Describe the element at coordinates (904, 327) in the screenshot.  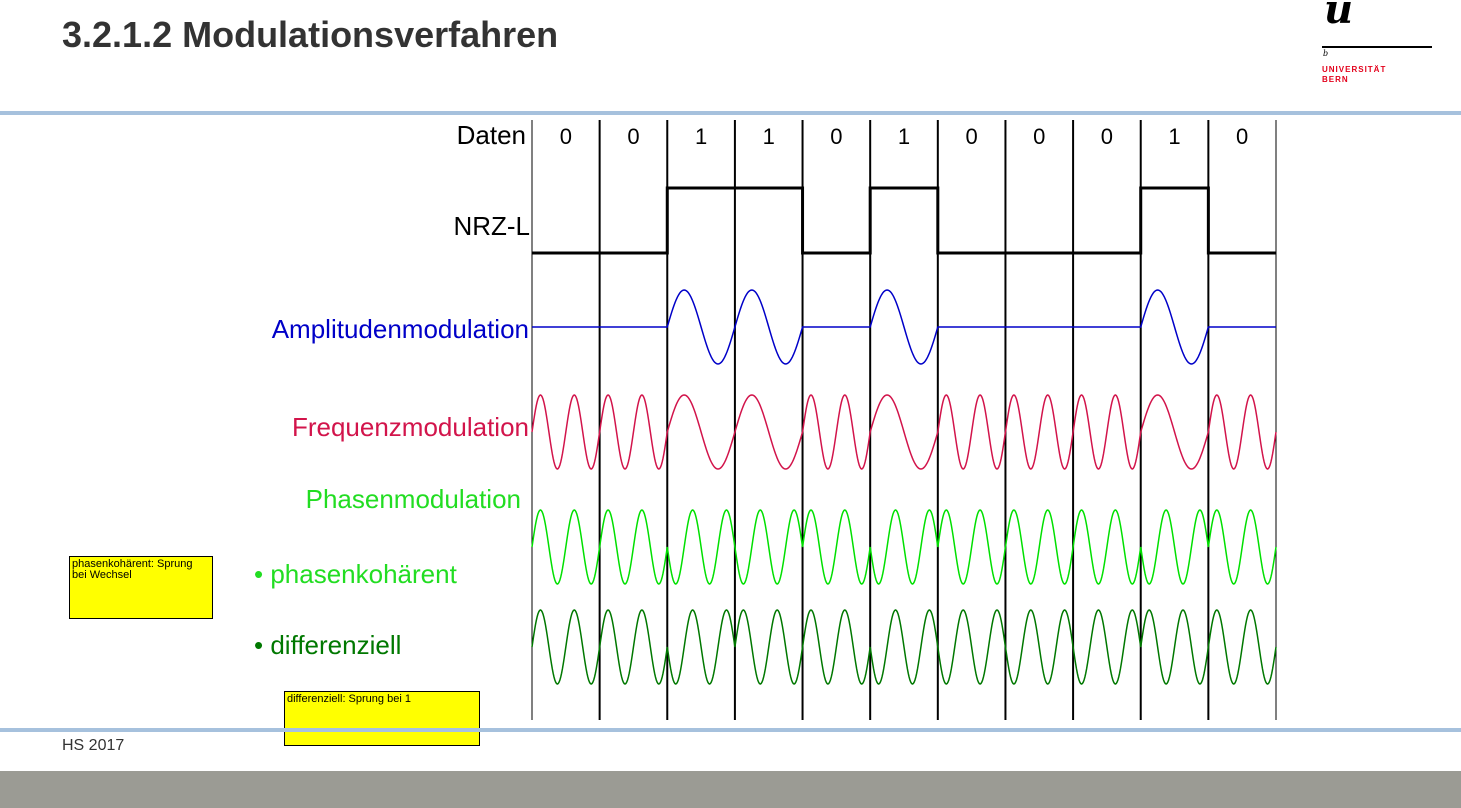
I see `amplitude-modulated-signal` at that location.